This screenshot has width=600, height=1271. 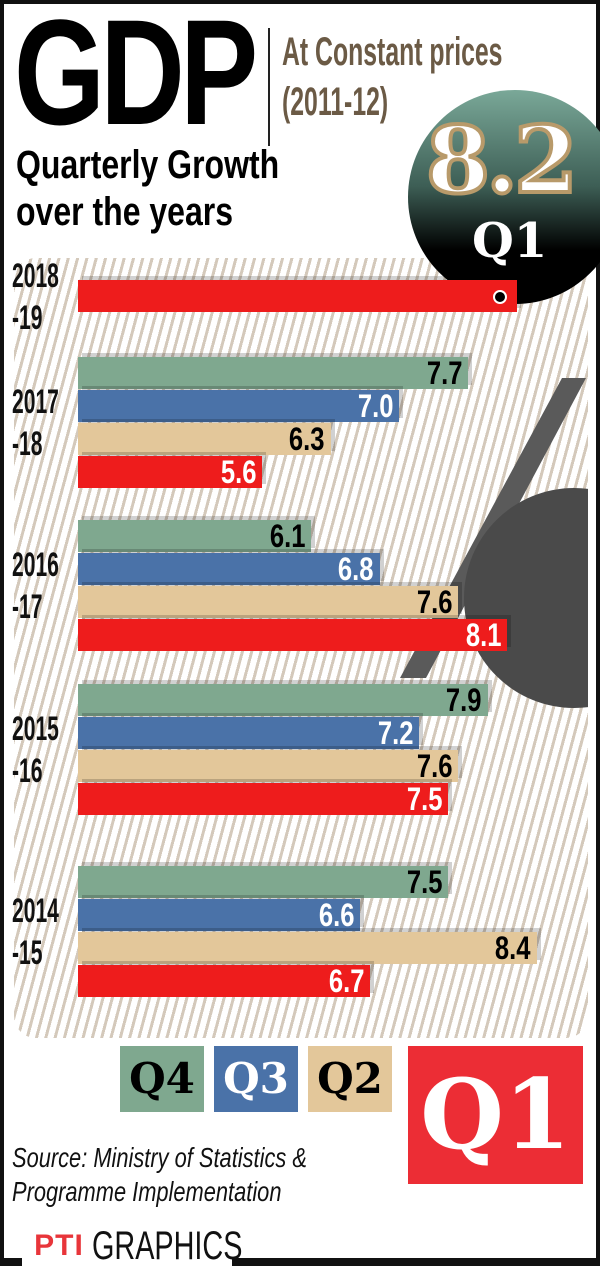 I want to click on highlight-circle, so click(x=504, y=197).